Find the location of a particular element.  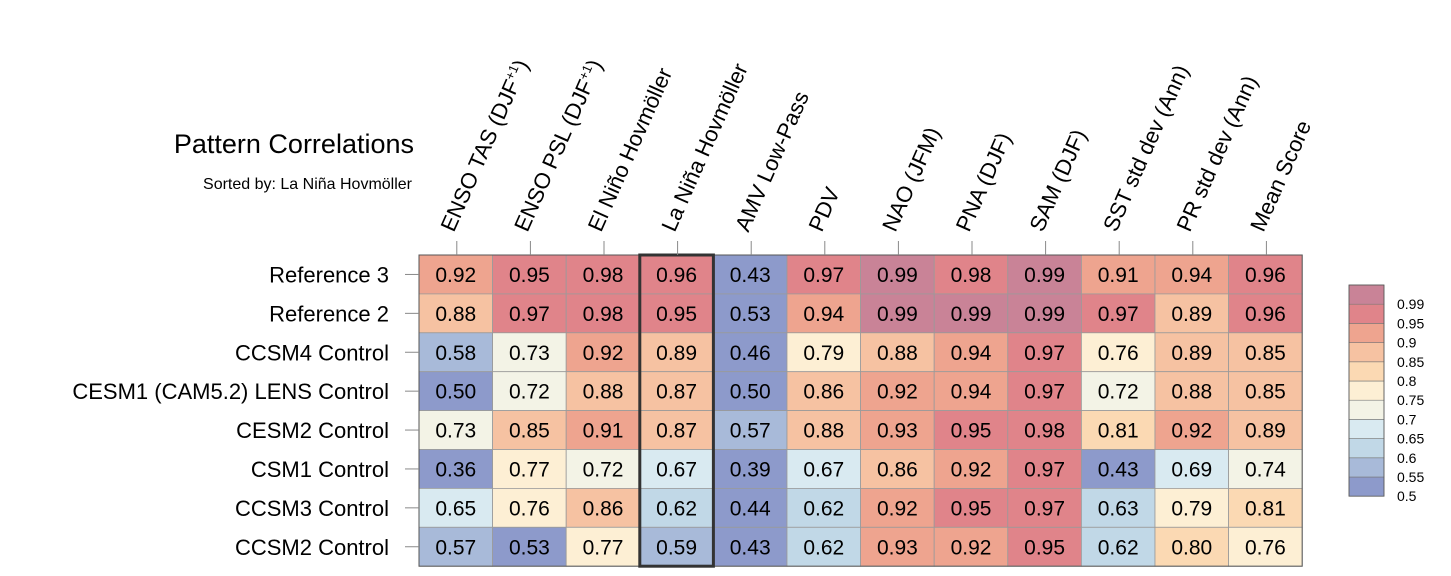

column-label: NAO (JFM) is located at coordinates (911, 179).